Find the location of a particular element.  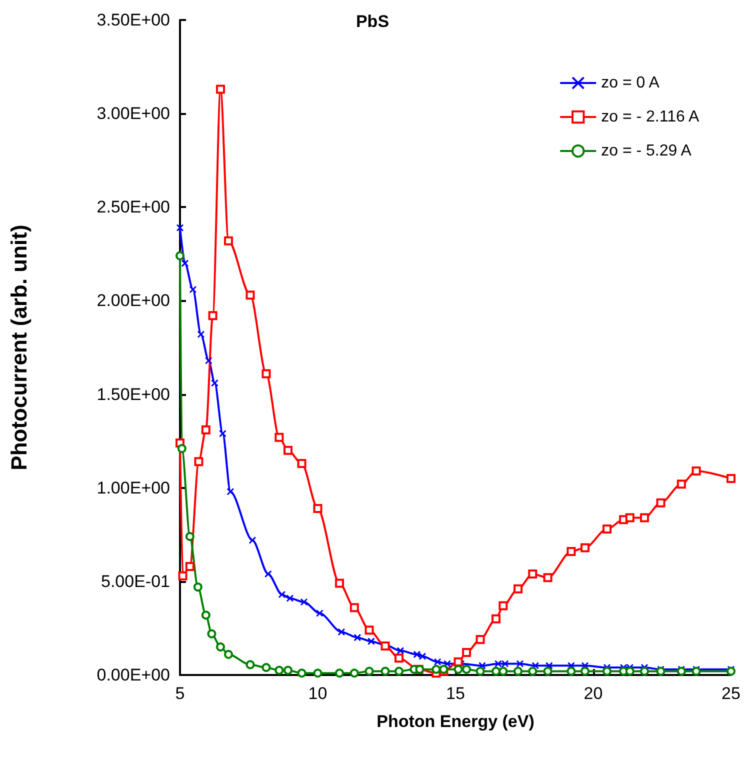

y-tick-label: 1.00E+00 is located at coordinates (133, 488).